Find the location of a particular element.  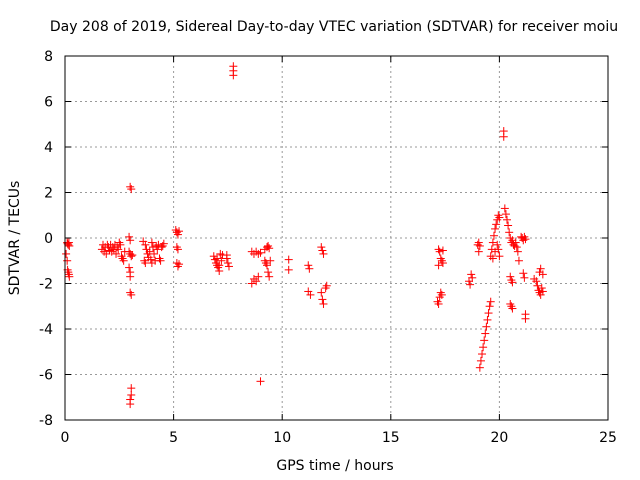

y-tick-label: 0 is located at coordinates (48, 239).